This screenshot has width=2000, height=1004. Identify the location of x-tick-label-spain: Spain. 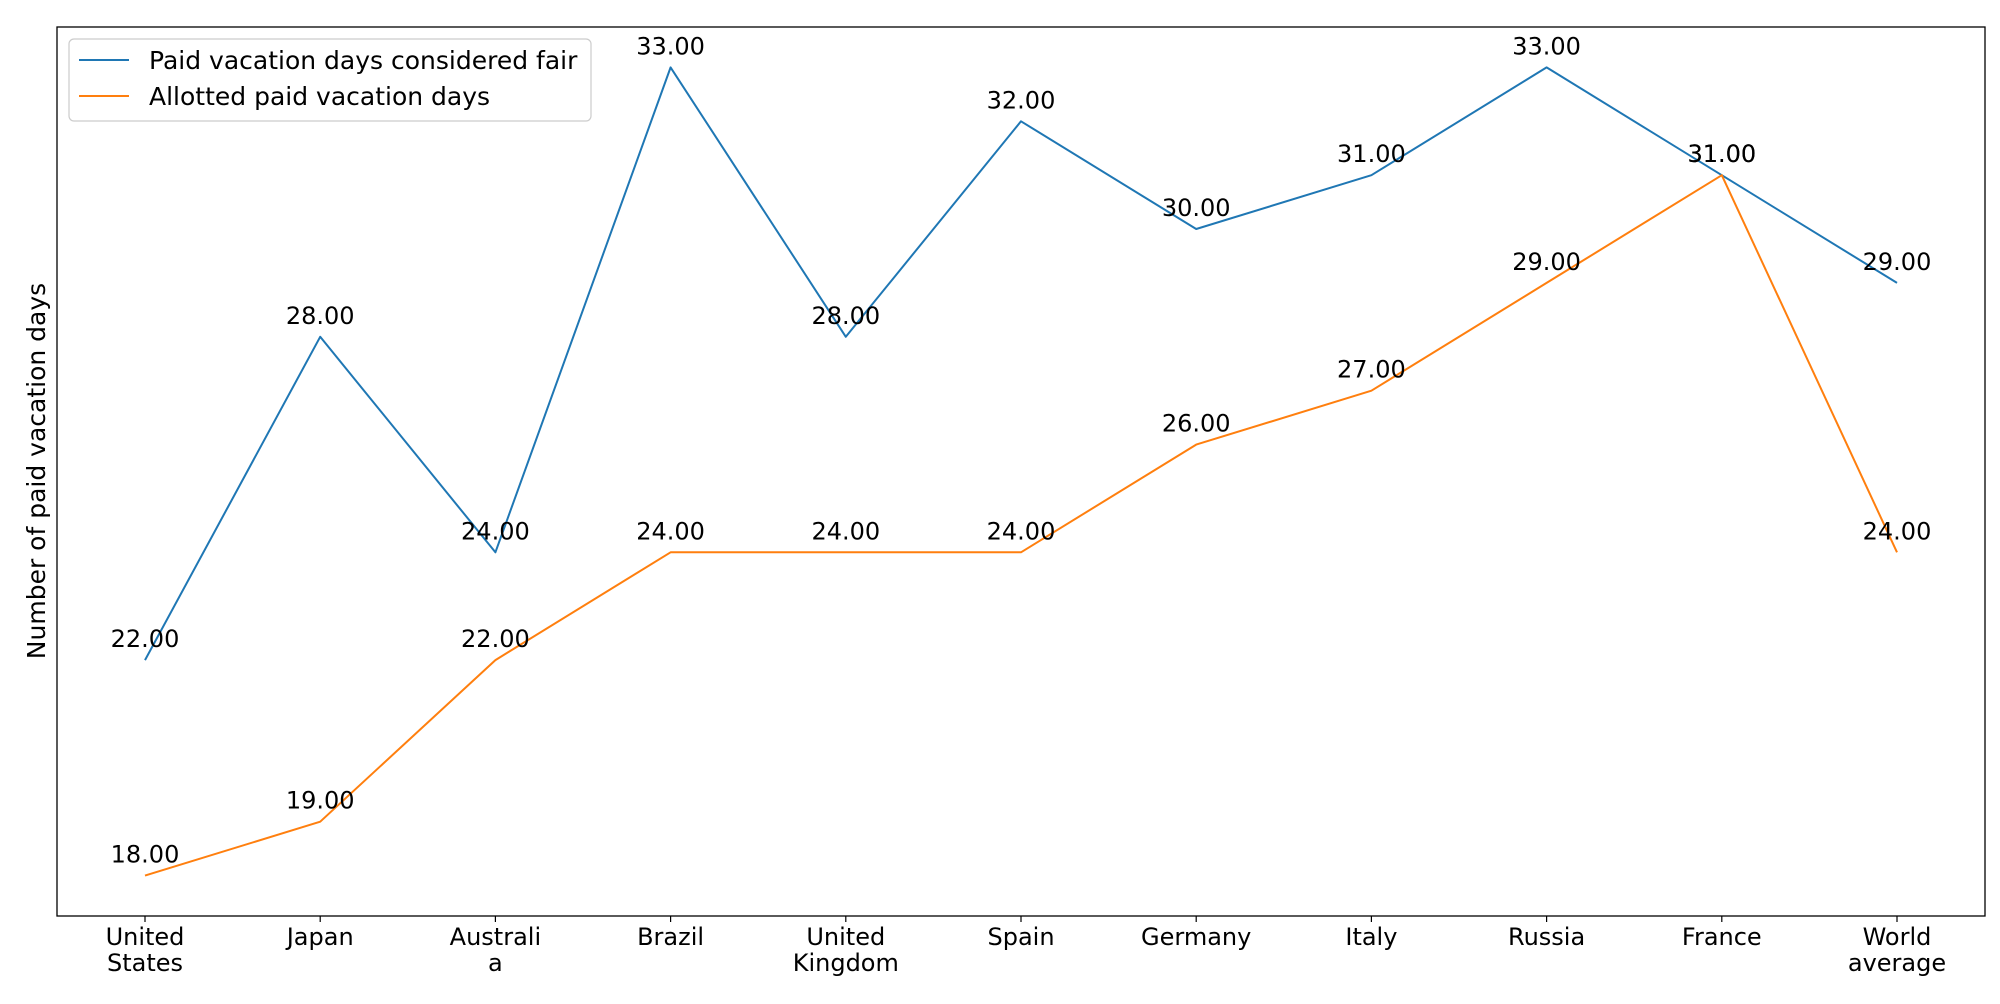
(1020, 937).